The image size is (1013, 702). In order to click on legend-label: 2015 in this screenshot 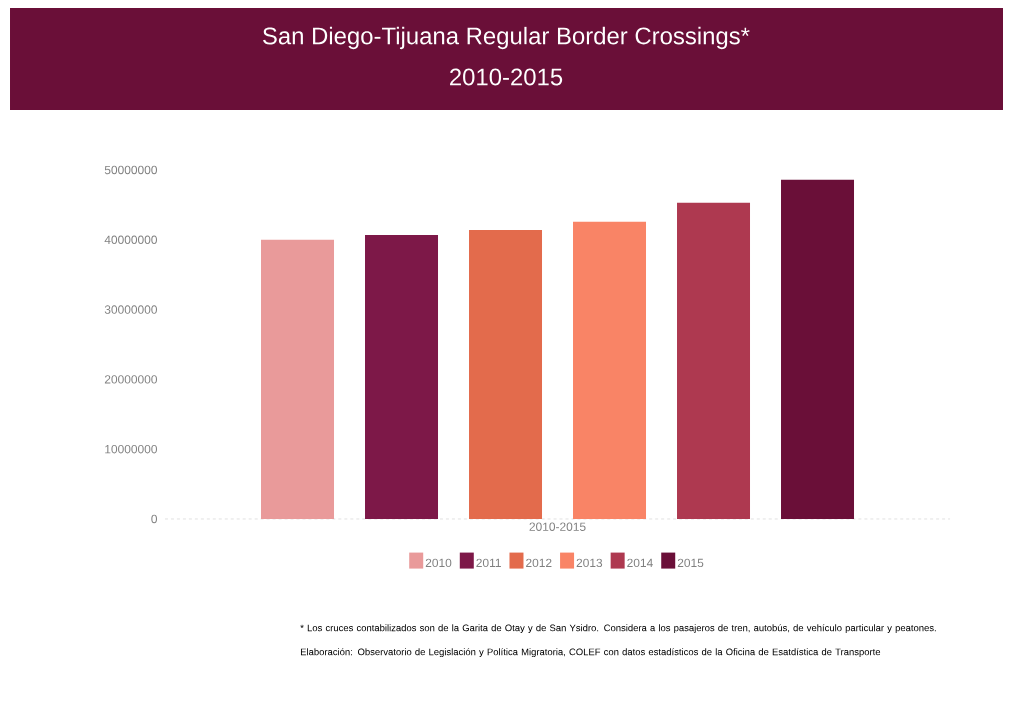, I will do `click(690, 563)`.